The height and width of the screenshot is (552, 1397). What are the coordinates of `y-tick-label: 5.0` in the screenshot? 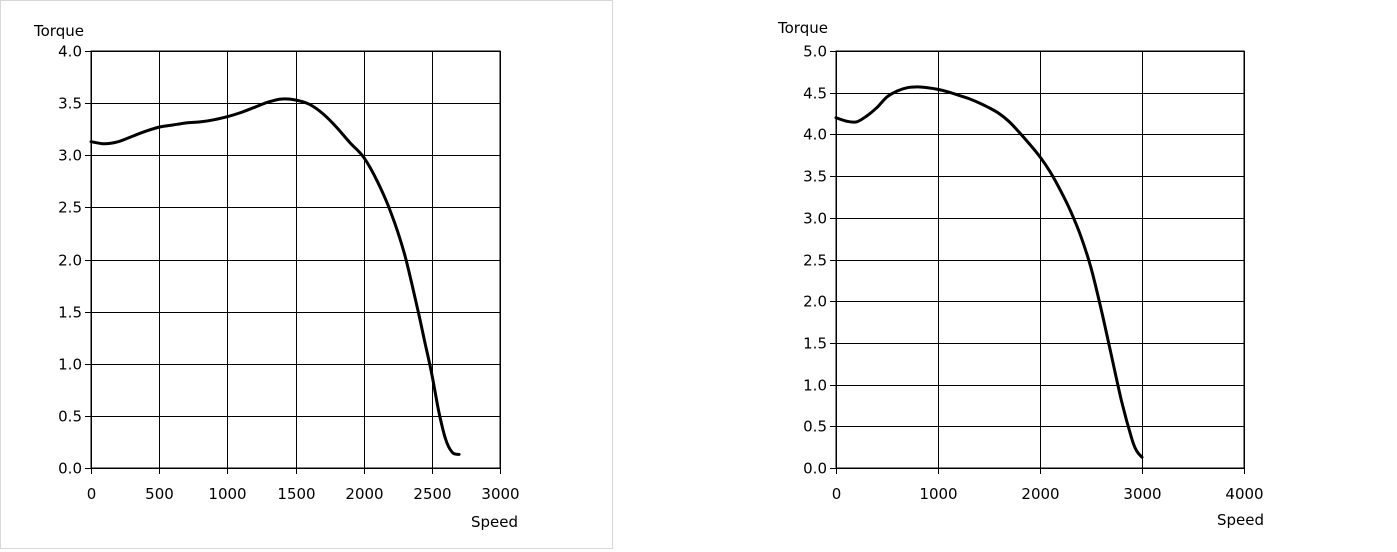 It's located at (815, 52).